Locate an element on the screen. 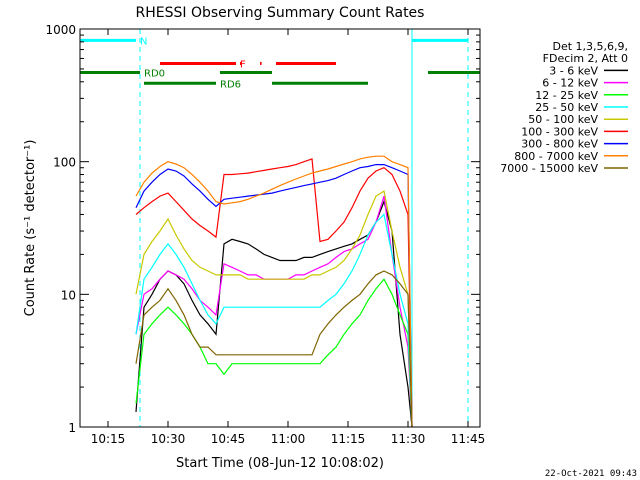 The image size is (640, 480). state-bar-label-1: F is located at coordinates (243, 64).